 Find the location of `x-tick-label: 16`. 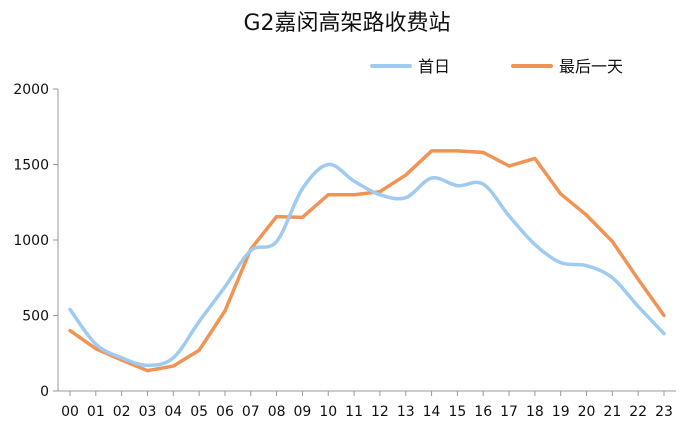

x-tick-label: 16 is located at coordinates (483, 412).